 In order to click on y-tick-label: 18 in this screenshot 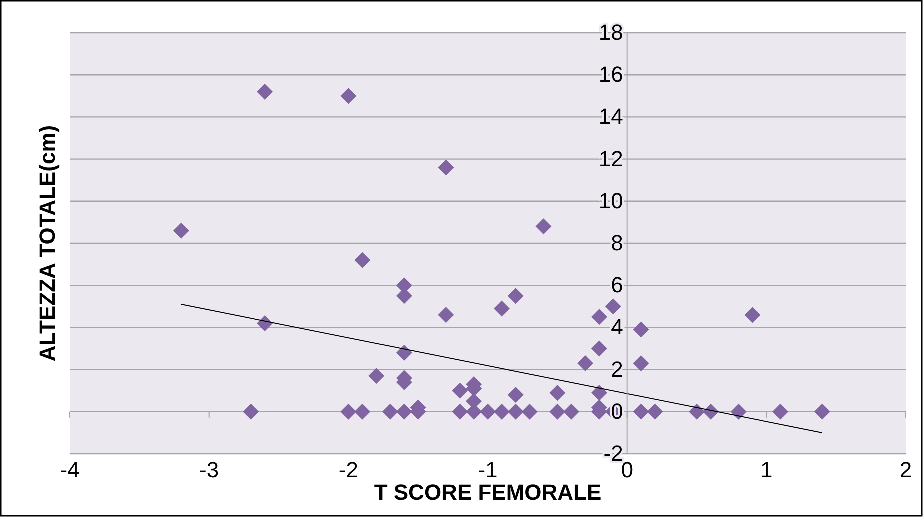, I will do `click(611, 33)`.